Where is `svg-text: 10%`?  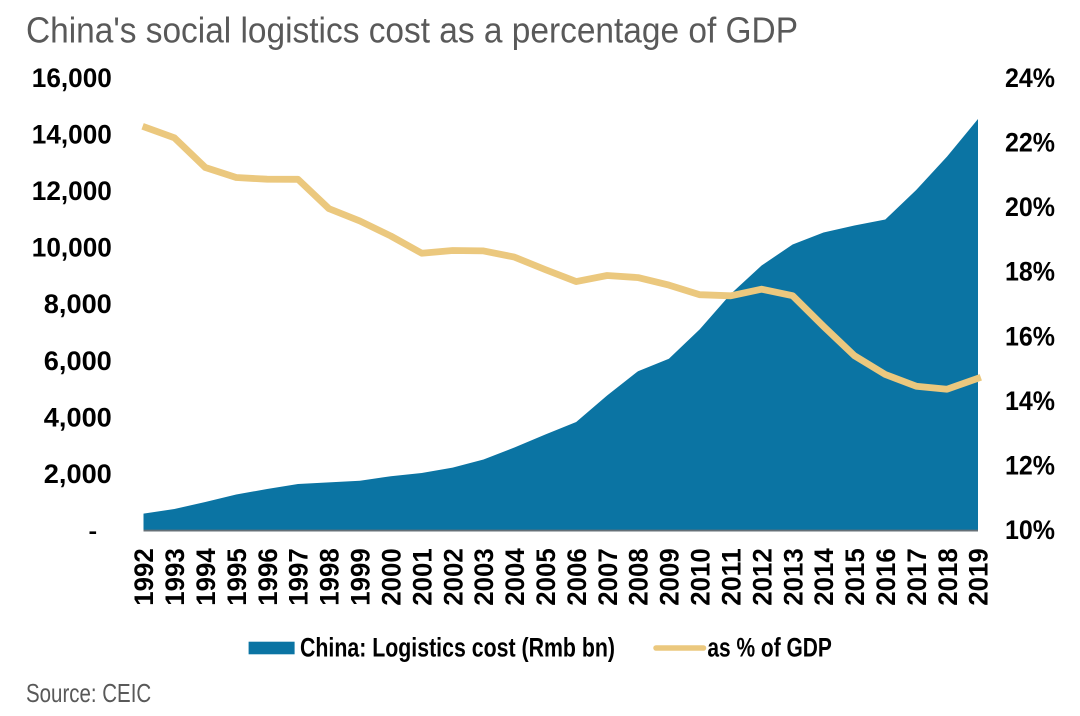
svg-text: 10% is located at coordinates (1030, 530).